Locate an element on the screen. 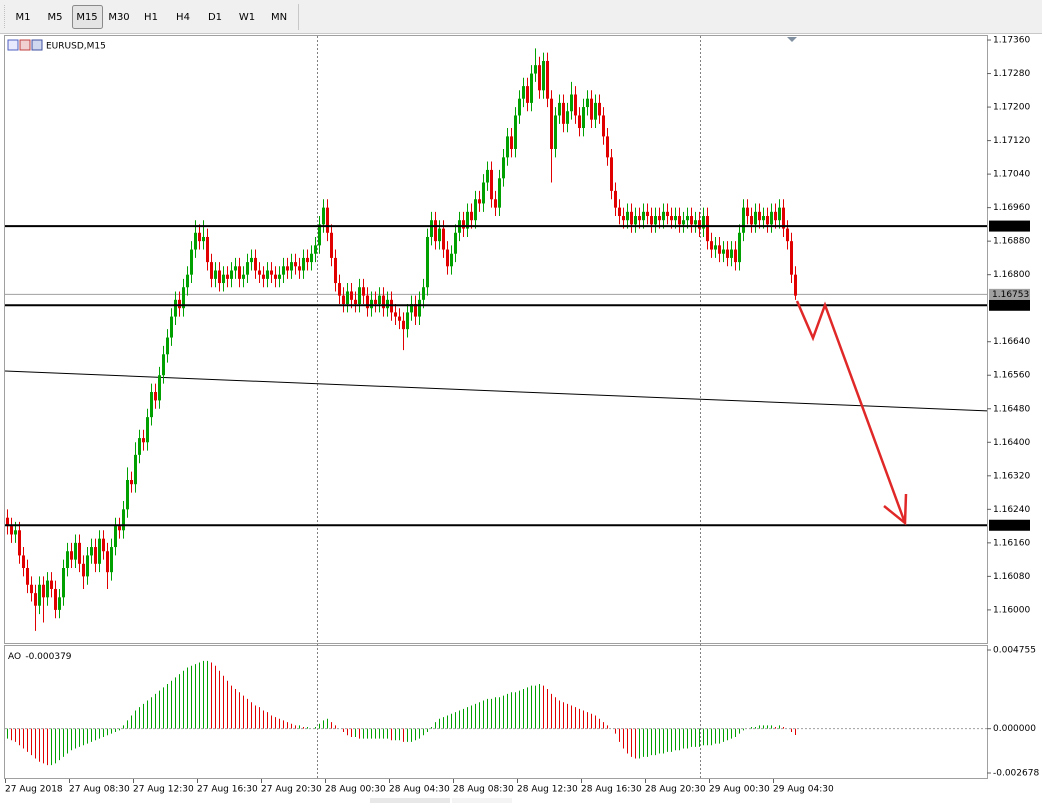 The width and height of the screenshot is (1042, 803). button-active-frame is located at coordinates (87, 17).